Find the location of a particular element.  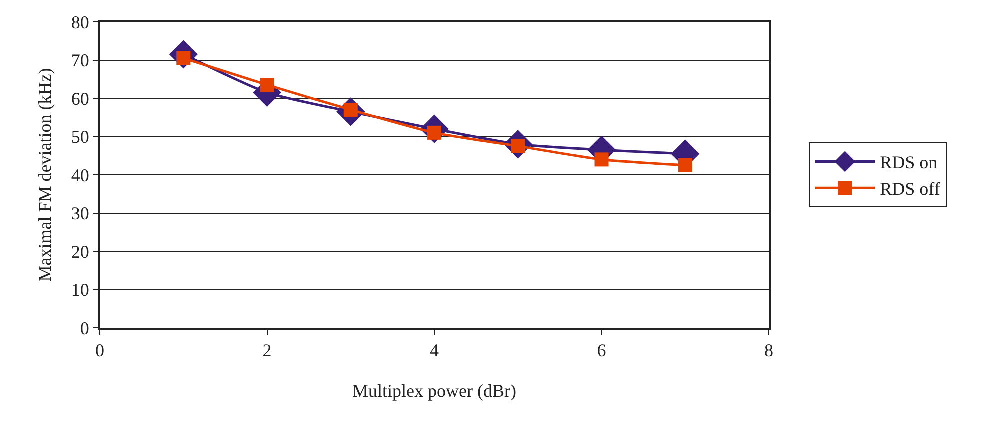

y-tick-label: 20 is located at coordinates (80, 252).